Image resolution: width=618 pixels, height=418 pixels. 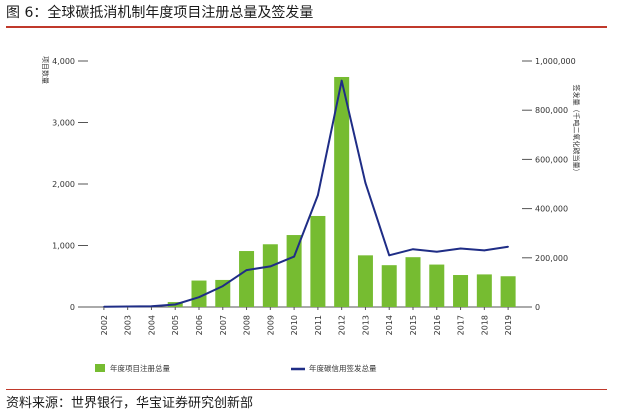 I want to click on x-tick-label: 2005, so click(x=175, y=325).